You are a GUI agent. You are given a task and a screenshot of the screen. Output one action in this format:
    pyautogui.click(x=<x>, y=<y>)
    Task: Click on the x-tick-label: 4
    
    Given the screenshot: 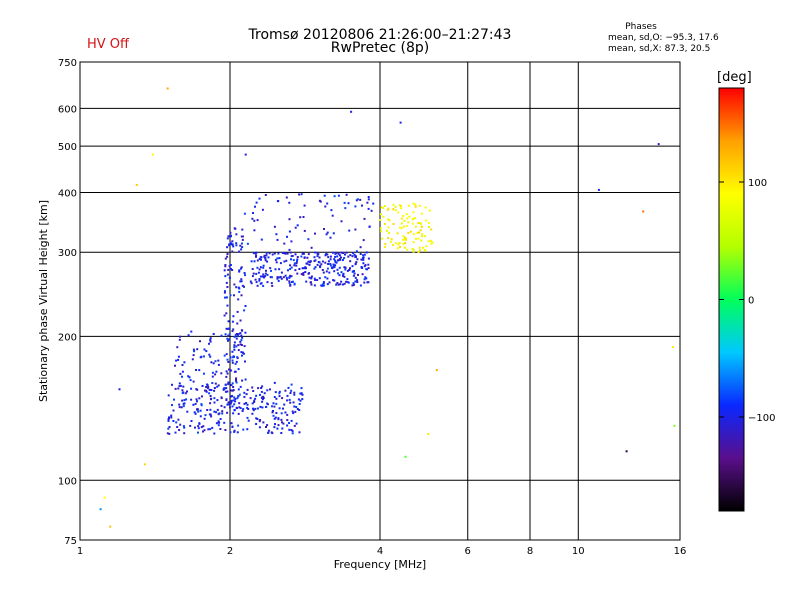 What is the action you would take?
    pyautogui.click(x=380, y=551)
    